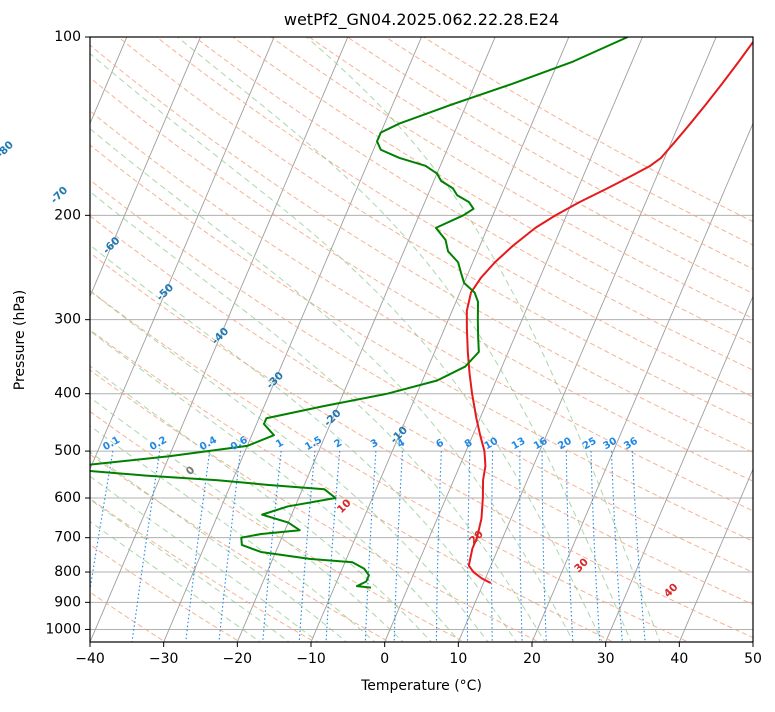 The image size is (775, 712). I want to click on moist-adiabat-label: 0, so click(191, 471).